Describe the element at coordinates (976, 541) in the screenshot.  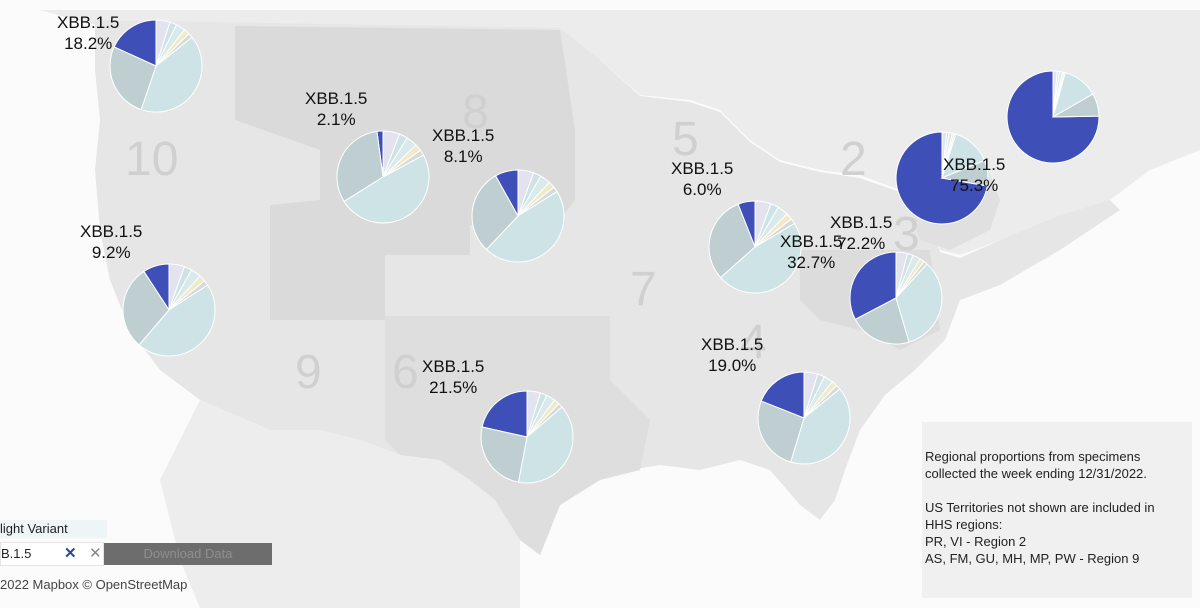
I see `legend-line: PR, VI - Region 2` at that location.